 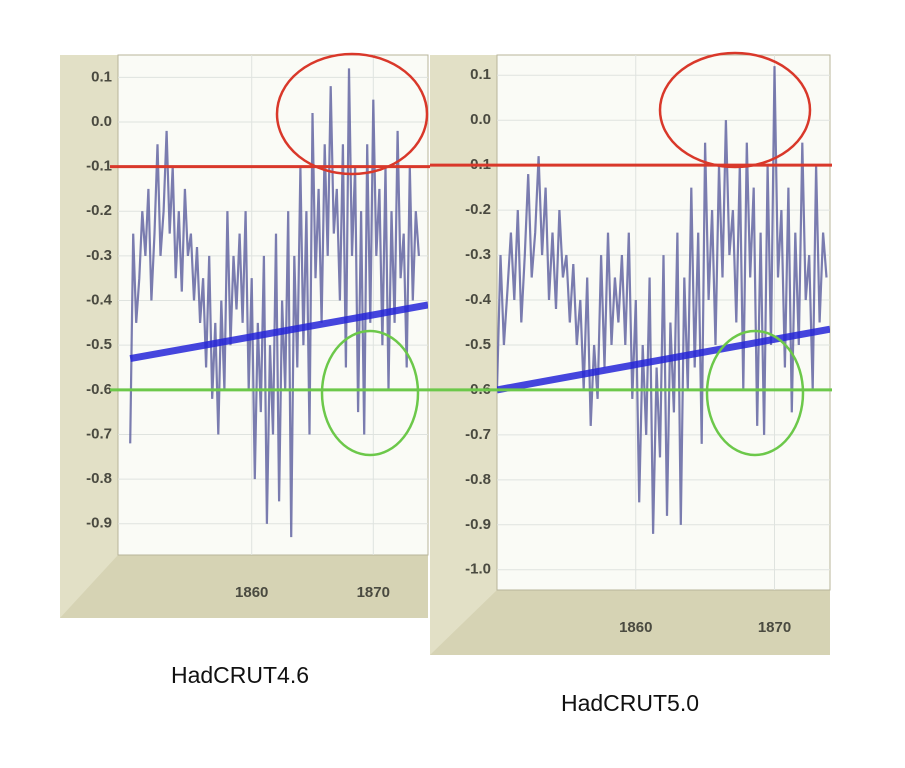 I want to click on y-tick-label: -0.6, so click(x=99, y=389).